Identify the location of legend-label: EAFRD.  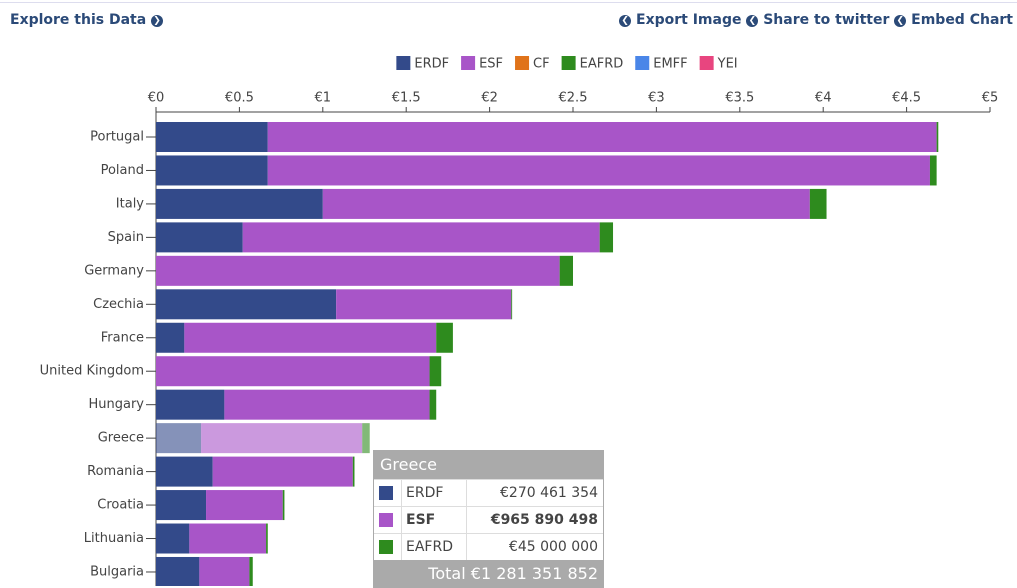
(602, 64).